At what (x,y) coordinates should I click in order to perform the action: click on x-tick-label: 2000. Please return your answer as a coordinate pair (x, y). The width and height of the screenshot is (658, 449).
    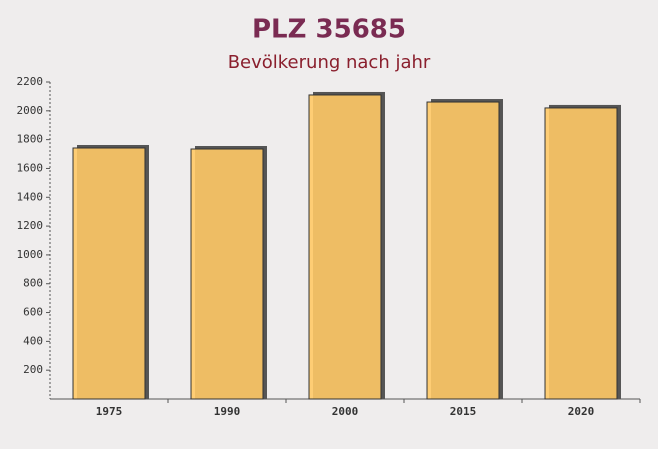
    Looking at the image, I should click on (345, 411).